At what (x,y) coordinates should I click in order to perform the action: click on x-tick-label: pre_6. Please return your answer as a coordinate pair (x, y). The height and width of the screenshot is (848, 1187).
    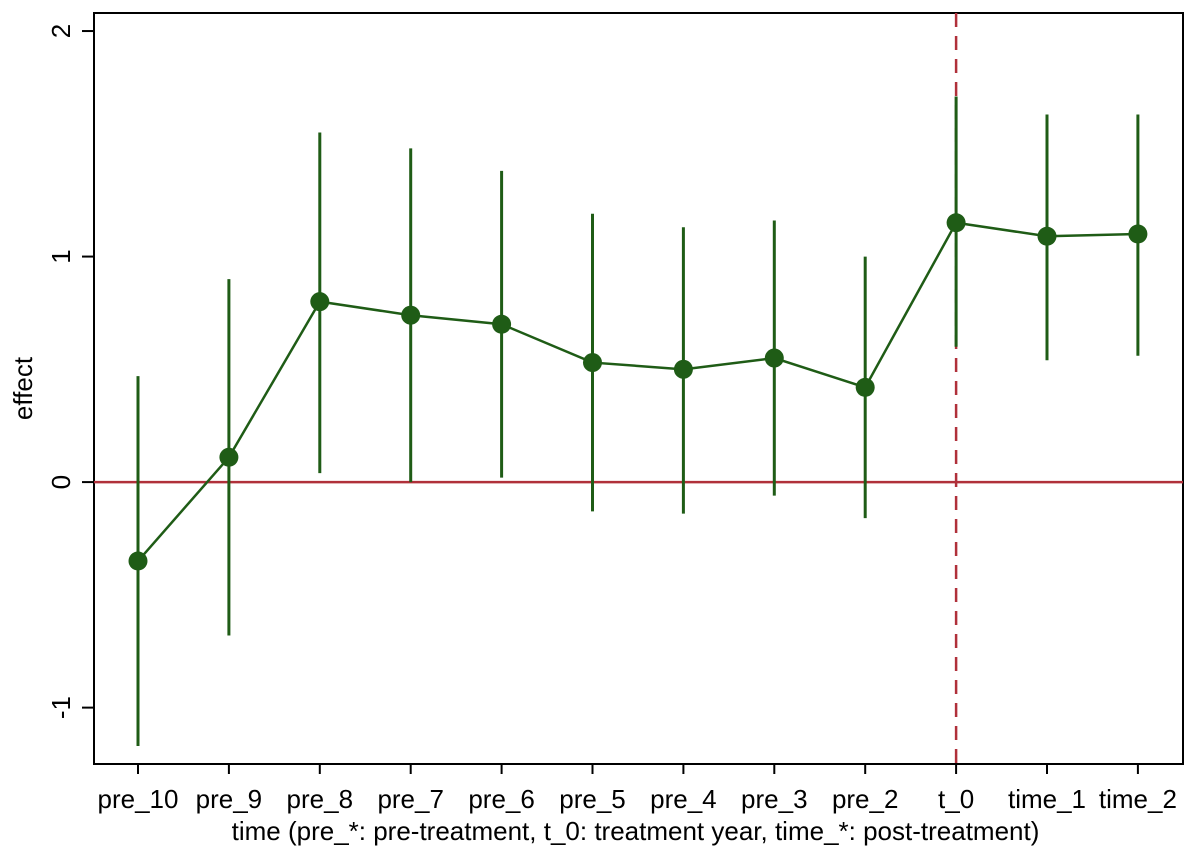
    Looking at the image, I should click on (501, 799).